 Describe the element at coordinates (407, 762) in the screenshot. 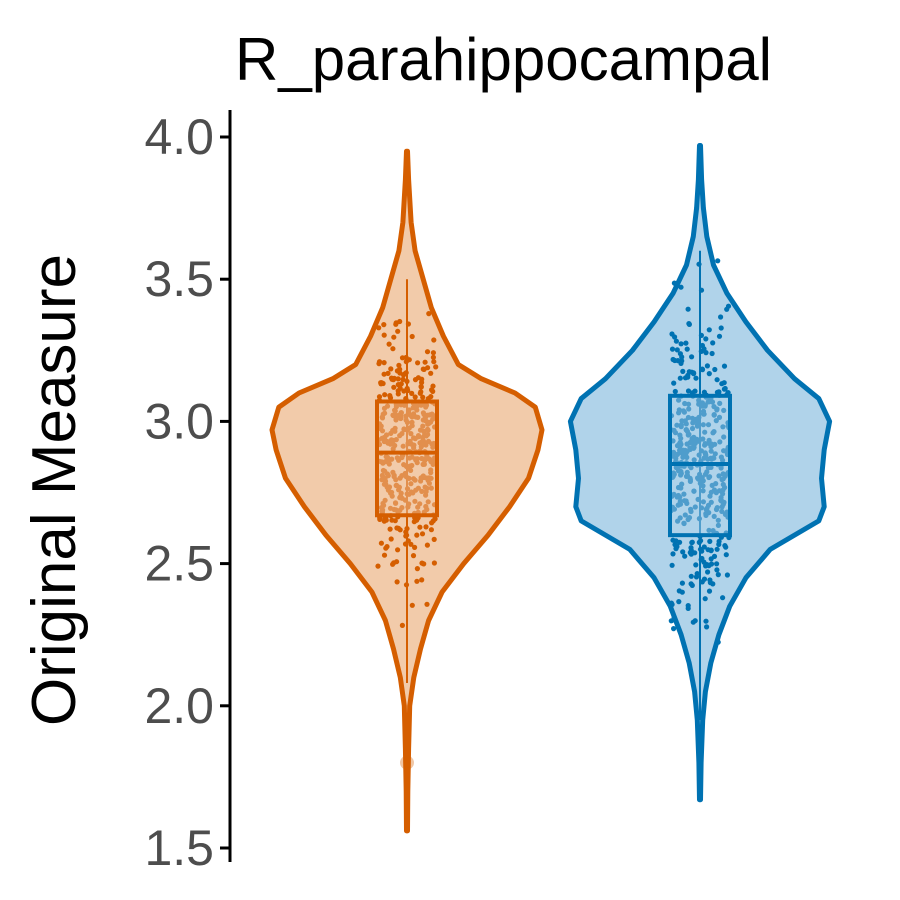

I see `outlier-point` at that location.